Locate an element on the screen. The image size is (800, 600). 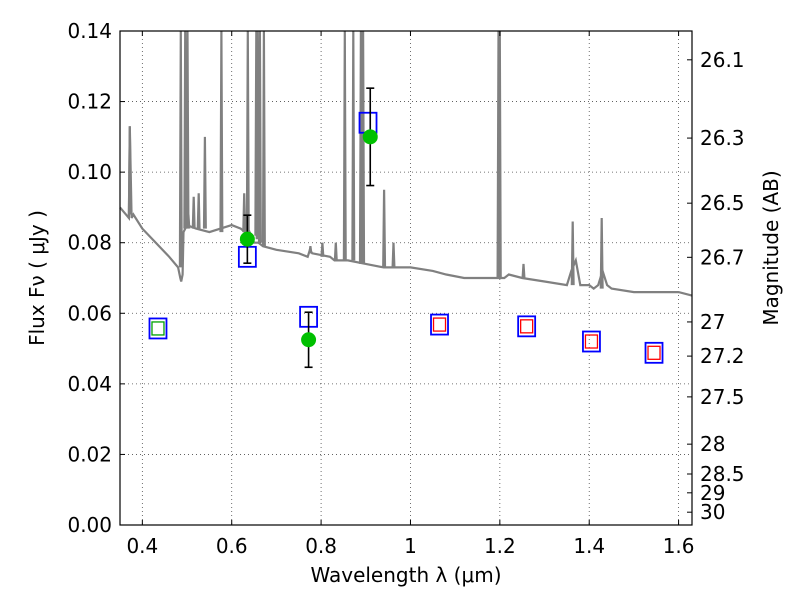
mag-tick-label: 28.5 is located at coordinates (722, 474).